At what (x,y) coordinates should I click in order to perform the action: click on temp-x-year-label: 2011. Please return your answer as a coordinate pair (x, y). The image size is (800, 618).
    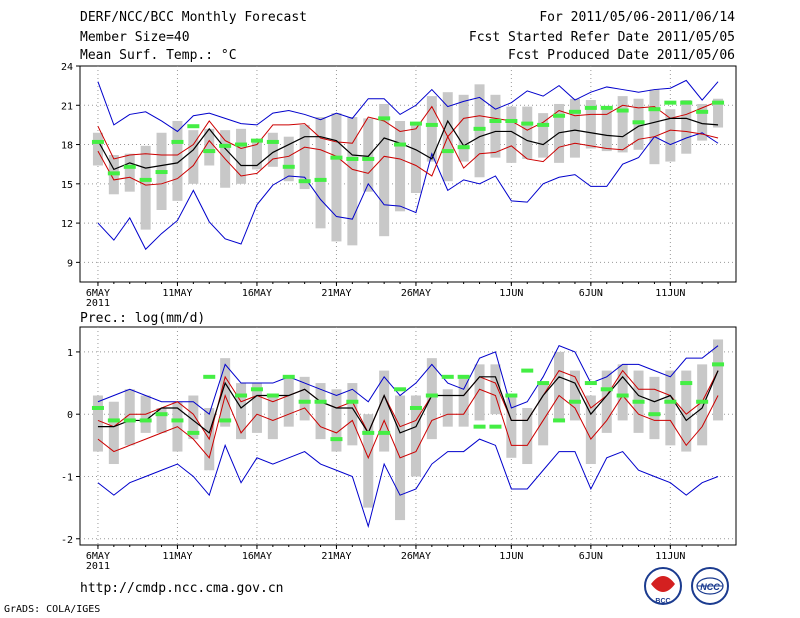
    Looking at the image, I should click on (98, 303).